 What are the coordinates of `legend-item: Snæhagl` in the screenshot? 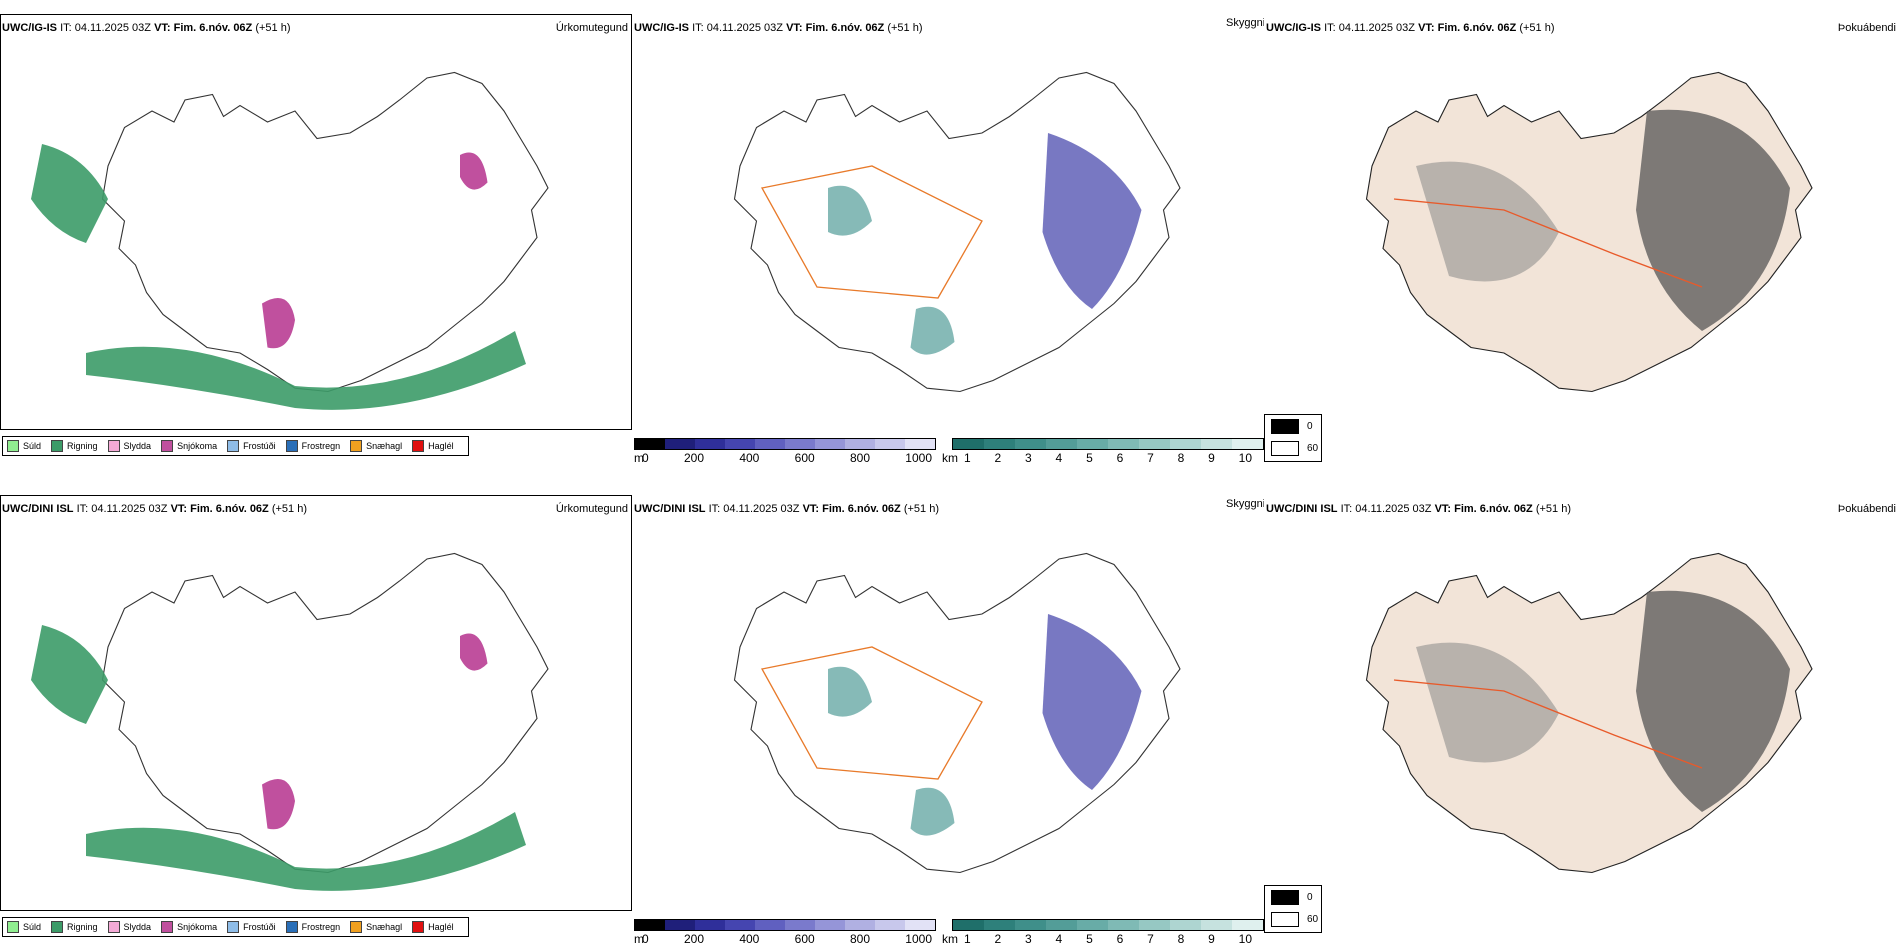 It's located at (376, 446).